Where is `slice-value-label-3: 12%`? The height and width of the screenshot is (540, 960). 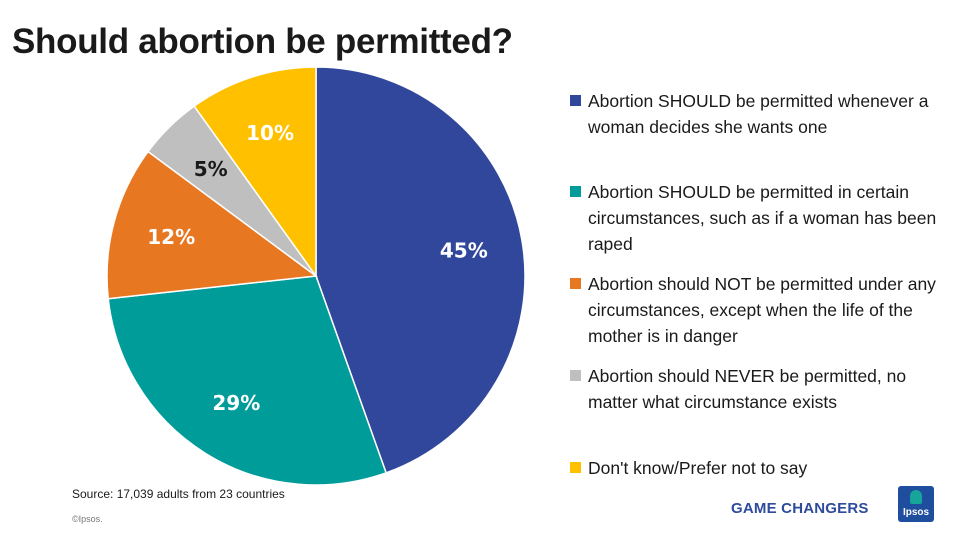
slice-value-label-3: 12% is located at coordinates (171, 237).